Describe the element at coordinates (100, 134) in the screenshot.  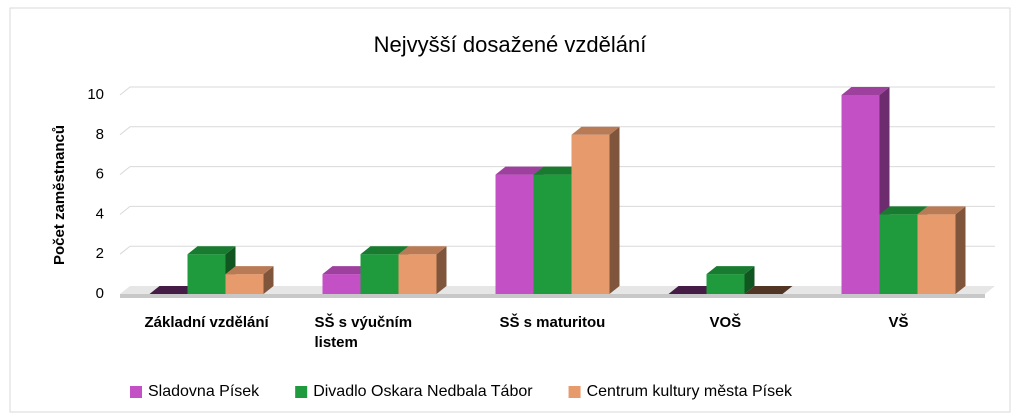
I see `y-tick-label: 8` at that location.